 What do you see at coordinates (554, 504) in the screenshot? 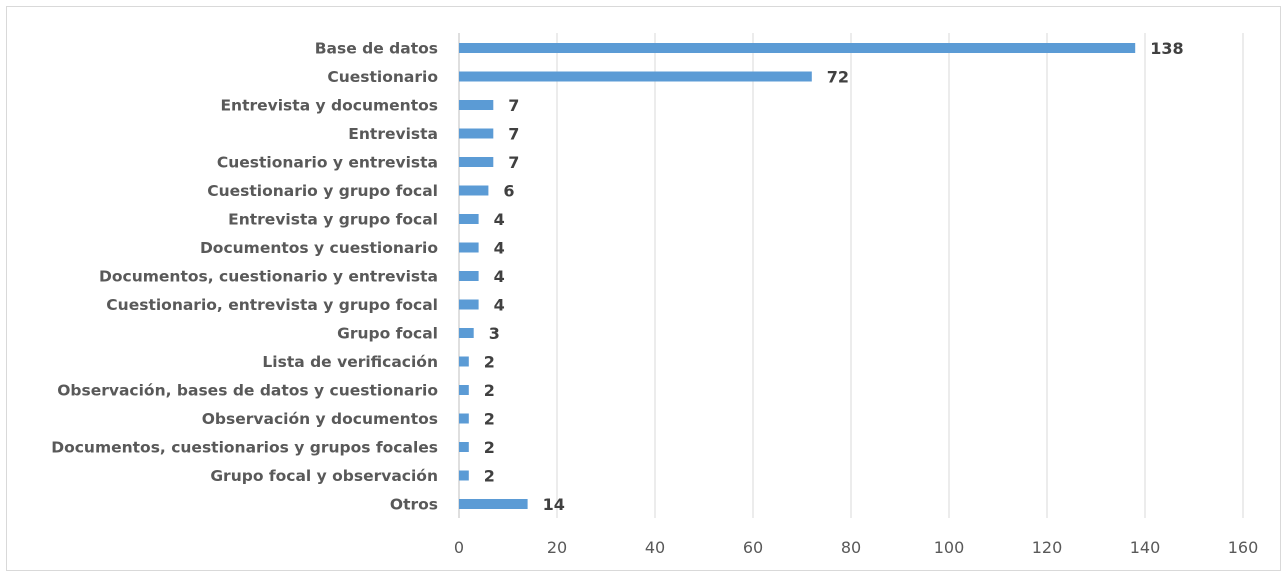
I see `data-label: 14` at bounding box center [554, 504].